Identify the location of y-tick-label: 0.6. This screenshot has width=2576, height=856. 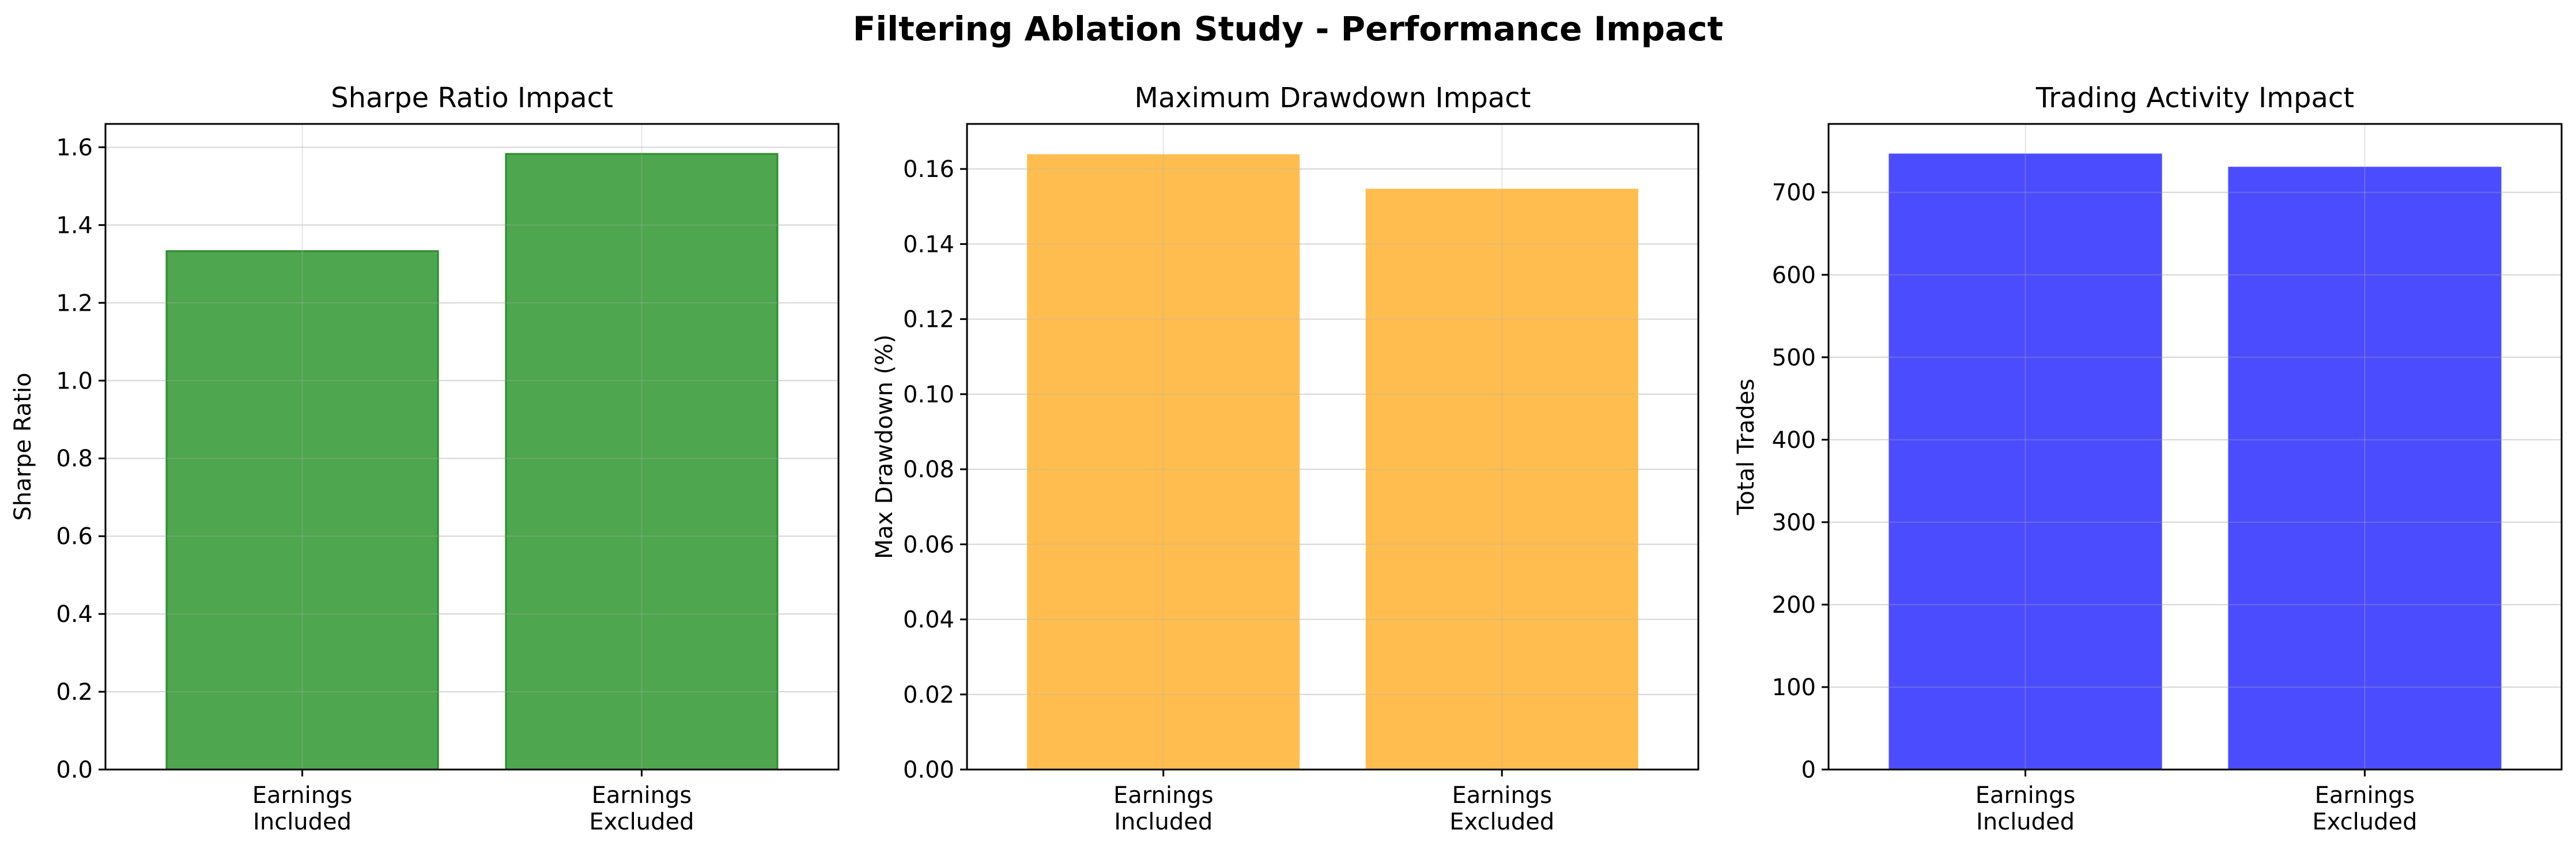
(75, 536).